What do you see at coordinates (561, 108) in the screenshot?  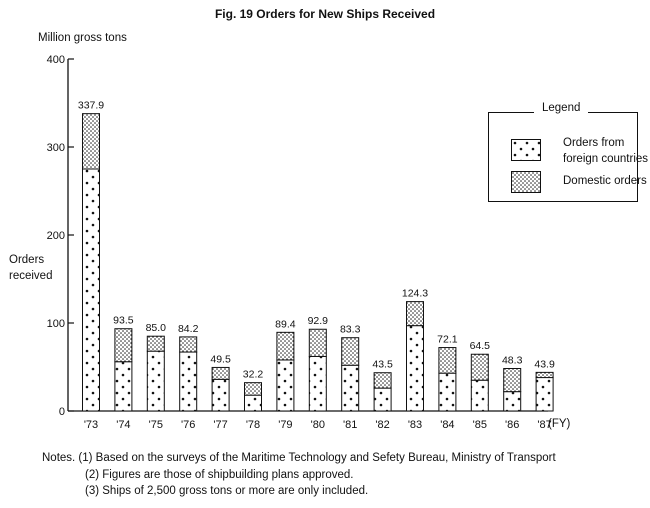 I see `legend-title: Legend` at bounding box center [561, 108].